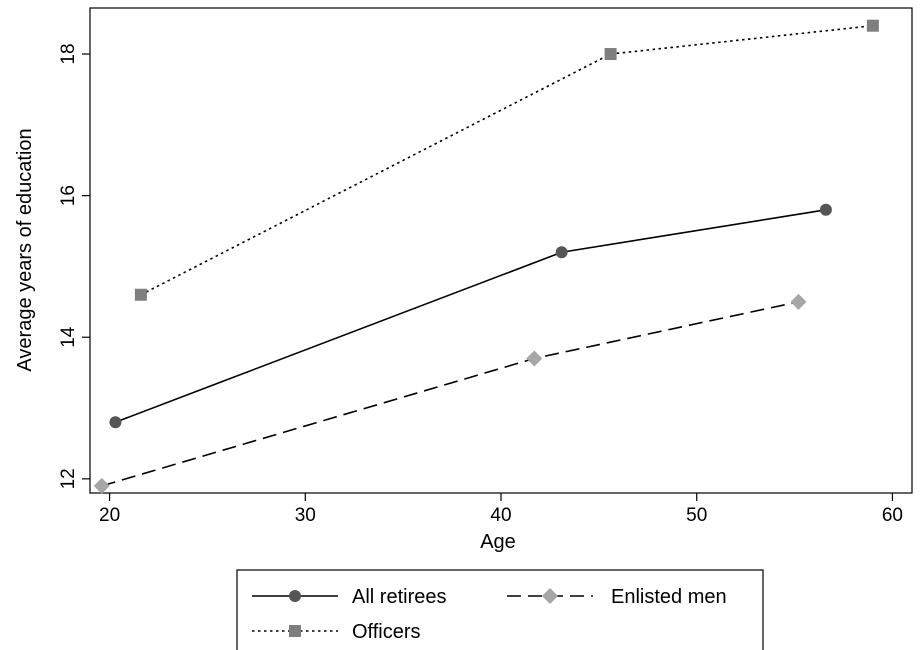  Describe the element at coordinates (68, 478) in the screenshot. I see `y-tick-label: 12` at that location.